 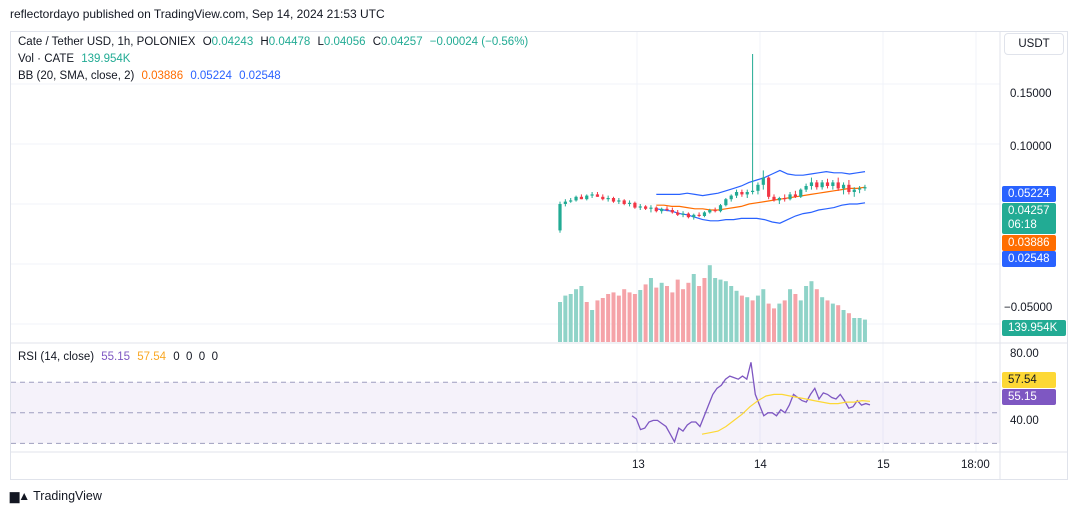 I want to click on last-price-tag: 0.04257 06:18, so click(x=1029, y=218).